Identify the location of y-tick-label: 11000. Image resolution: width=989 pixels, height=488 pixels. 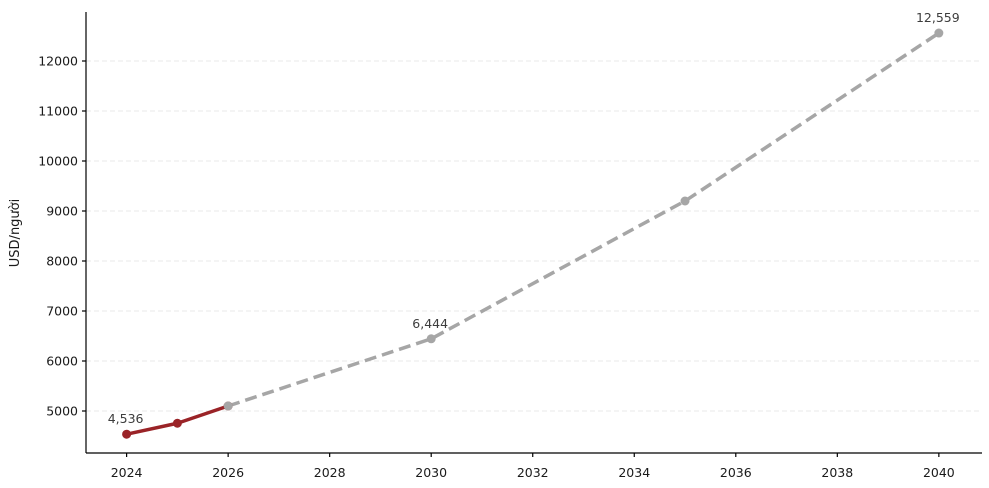
(58, 111).